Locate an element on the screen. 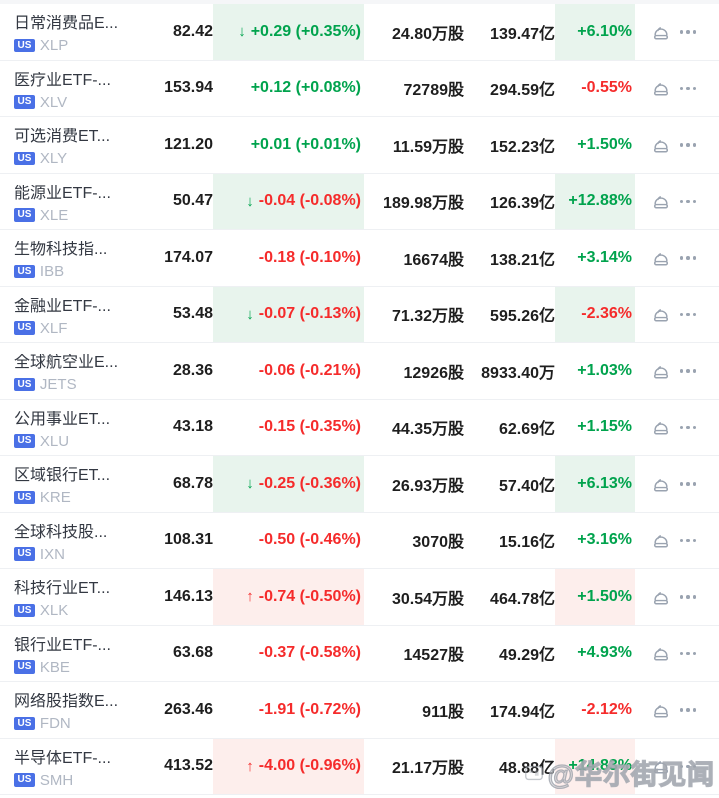 The width and height of the screenshot is (719, 798). price: 413.52 is located at coordinates (188, 766).